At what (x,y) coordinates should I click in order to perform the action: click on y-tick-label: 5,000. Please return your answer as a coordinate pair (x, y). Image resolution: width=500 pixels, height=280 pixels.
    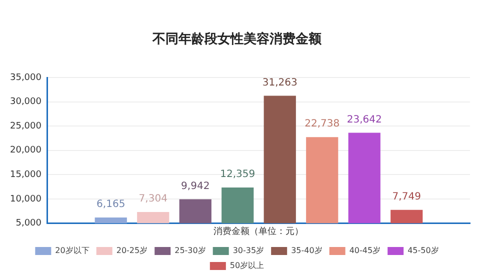
    Looking at the image, I should click on (29, 223).